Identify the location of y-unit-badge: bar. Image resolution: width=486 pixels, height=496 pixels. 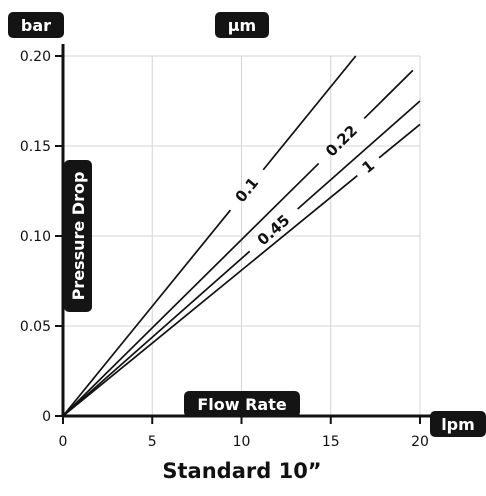
(36, 25).